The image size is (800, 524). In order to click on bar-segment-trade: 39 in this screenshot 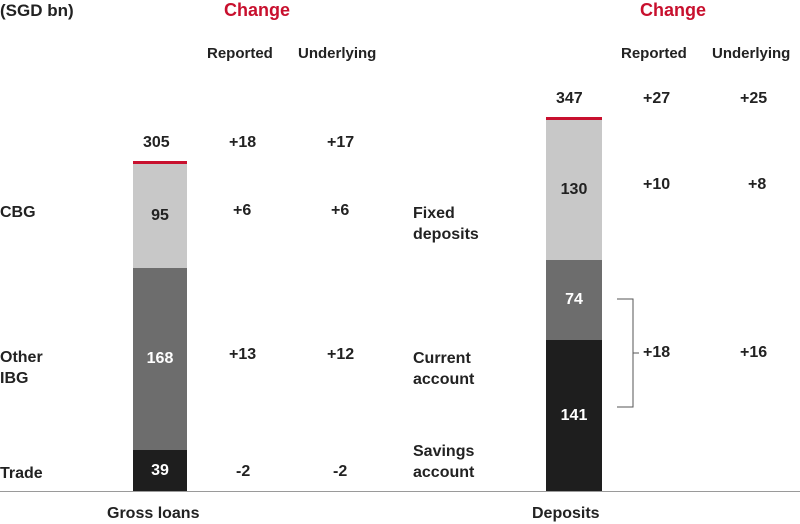, I will do `click(160, 470)`.